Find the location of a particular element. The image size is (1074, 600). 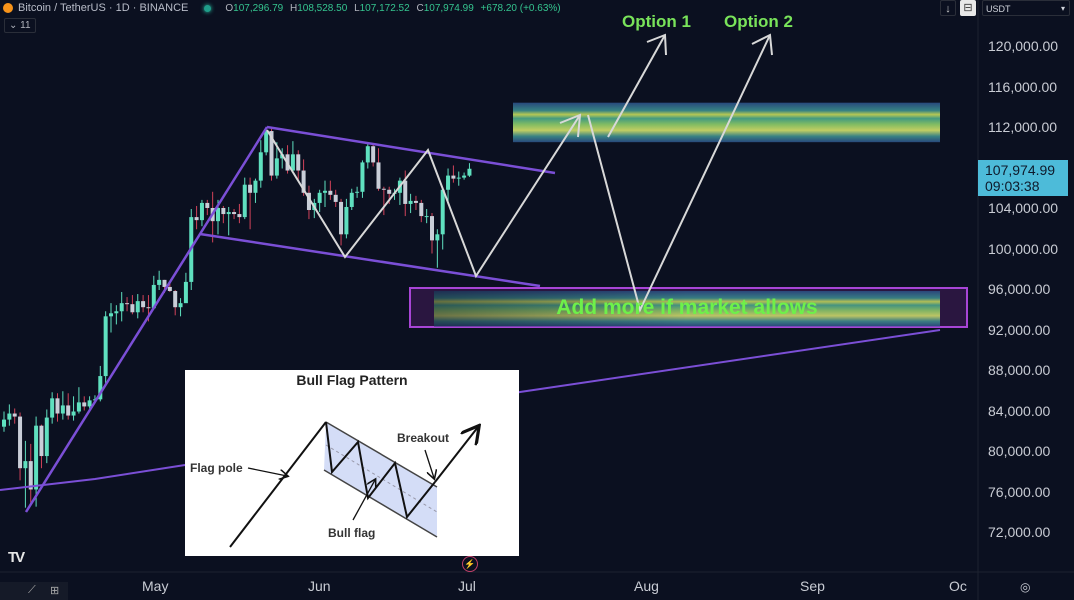

flag-zigzag is located at coordinates (380, 470).